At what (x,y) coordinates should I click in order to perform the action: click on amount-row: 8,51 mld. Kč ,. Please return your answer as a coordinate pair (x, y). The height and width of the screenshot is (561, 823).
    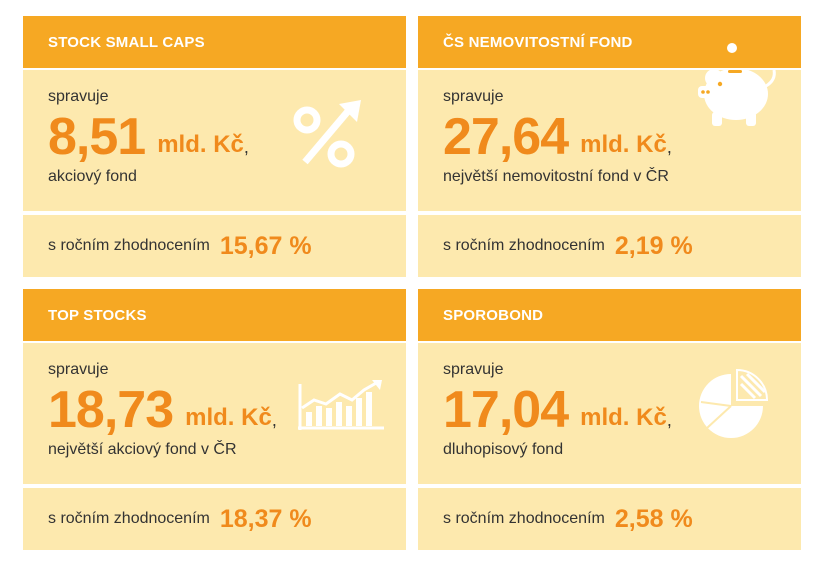
    Looking at the image, I should click on (227, 137).